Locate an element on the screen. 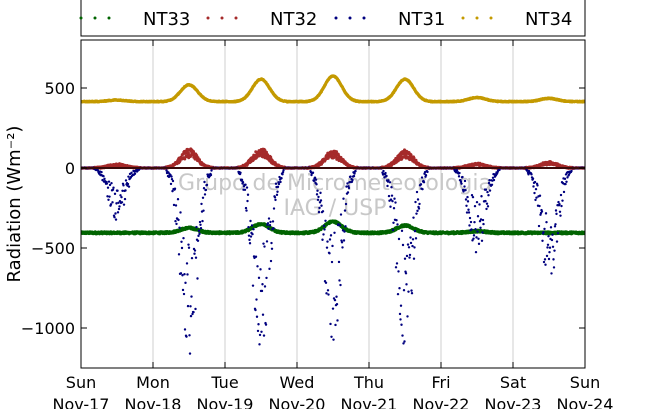  legend-marker-nt31 is located at coordinates (364, 18).